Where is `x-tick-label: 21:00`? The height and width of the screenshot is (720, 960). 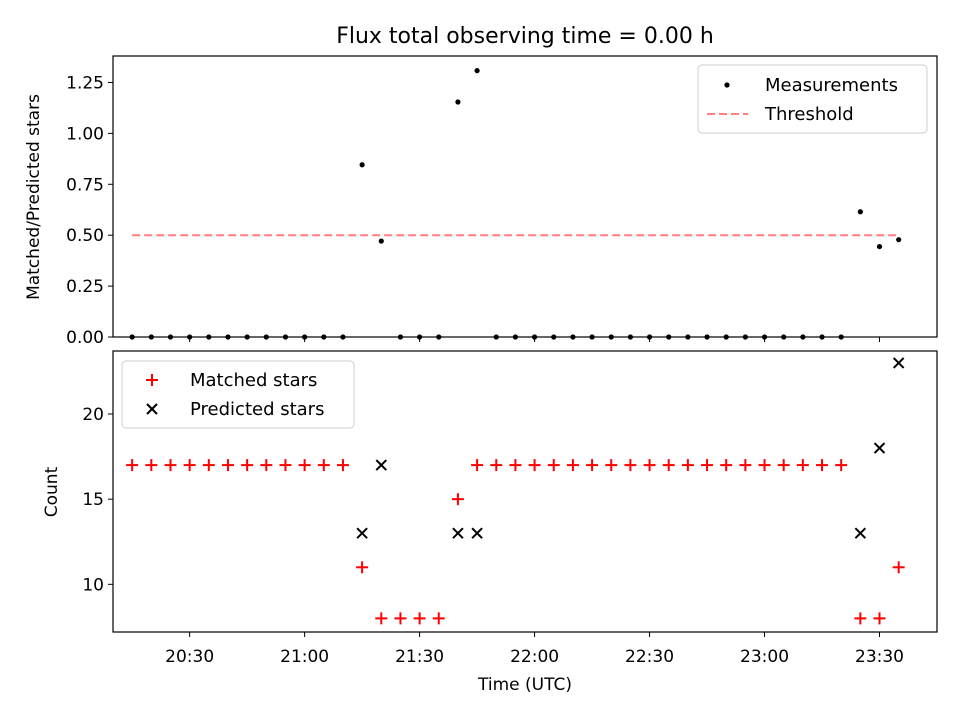 x-tick-label: 21:00 is located at coordinates (304, 657).